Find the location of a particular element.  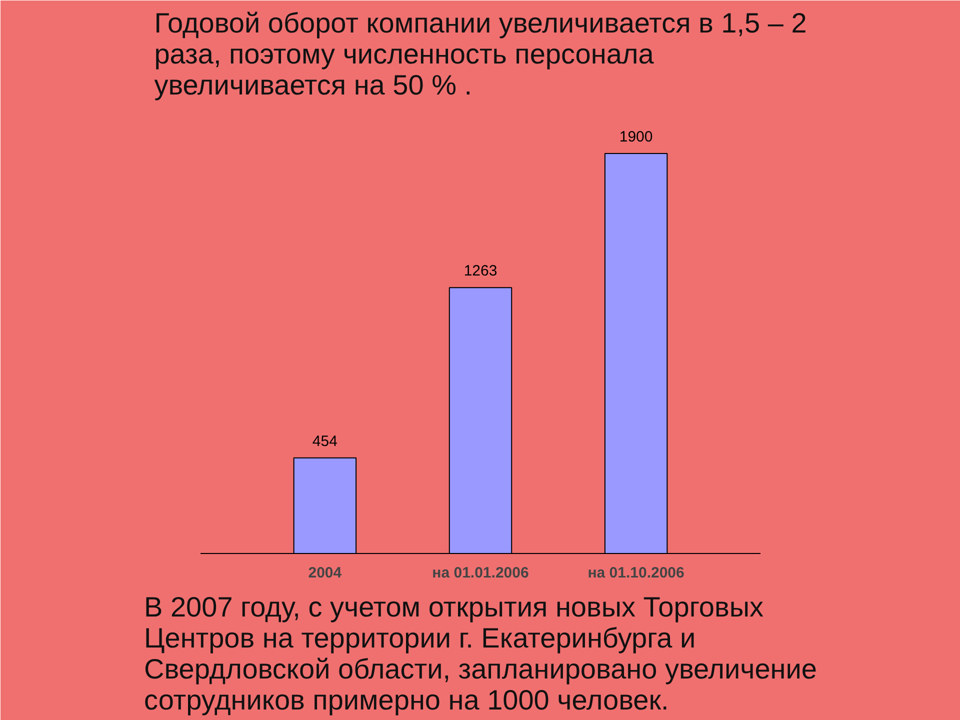

data-label: 1900 is located at coordinates (636, 137).